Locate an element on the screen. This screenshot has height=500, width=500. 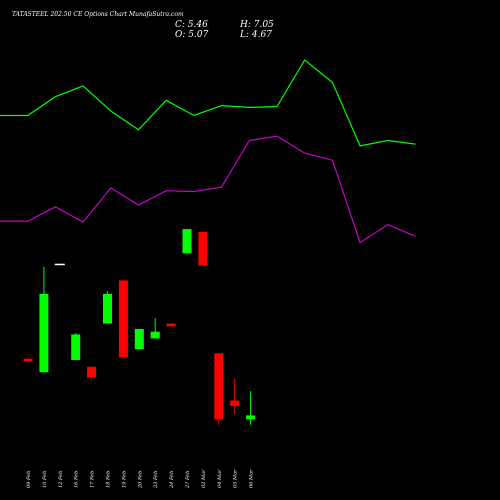
x-tick-label: 19 Feb is located at coordinates (124, 479).